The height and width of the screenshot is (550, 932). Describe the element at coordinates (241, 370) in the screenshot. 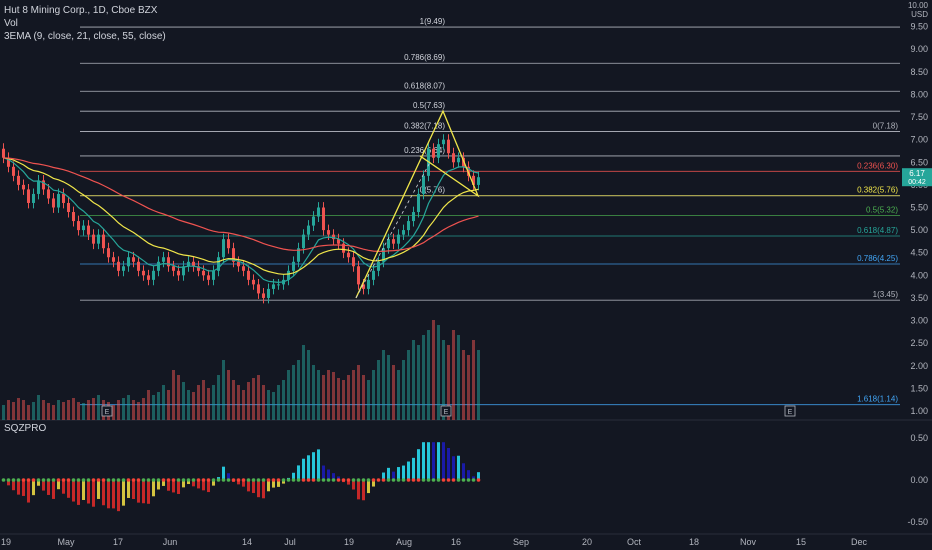

I see `volume-bars` at that location.